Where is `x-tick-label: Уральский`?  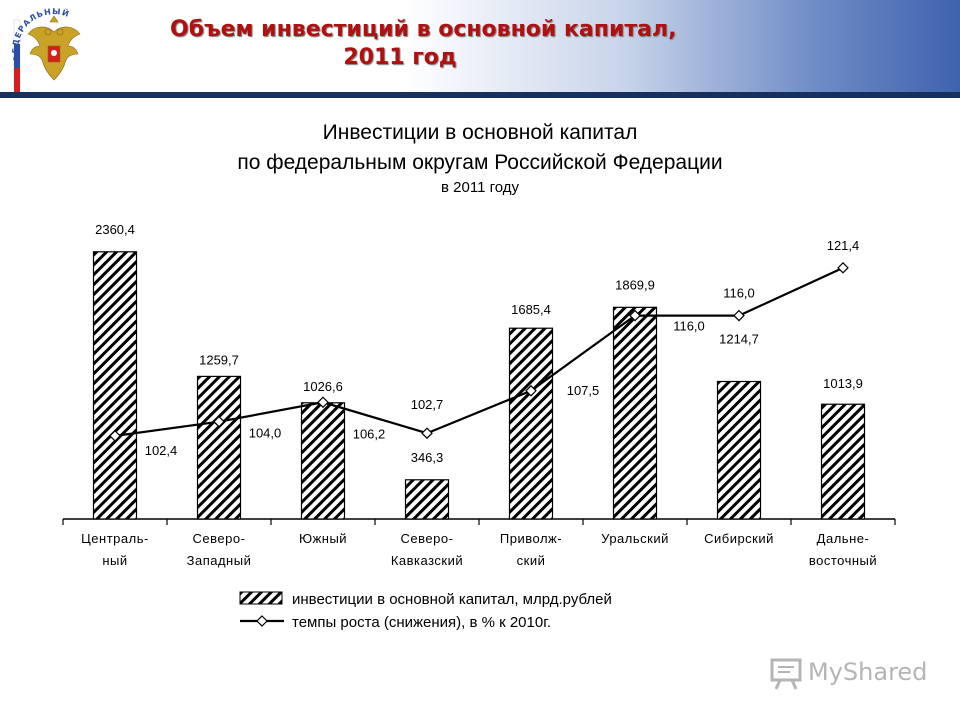
x-tick-label: Уральский is located at coordinates (635, 538).